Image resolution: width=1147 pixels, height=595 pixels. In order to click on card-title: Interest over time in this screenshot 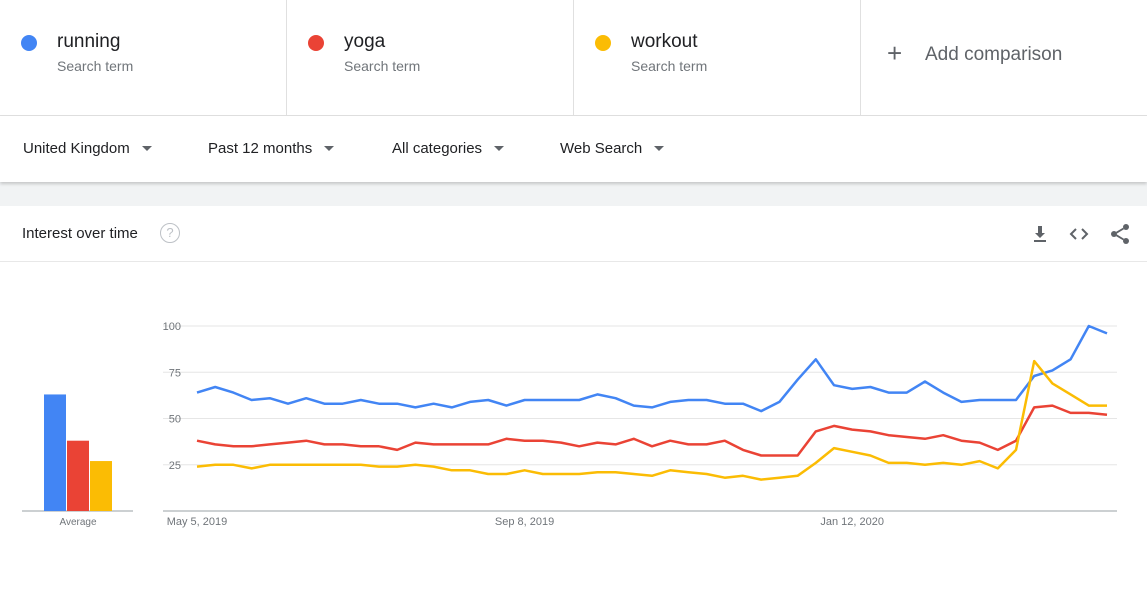, I will do `click(80, 233)`.